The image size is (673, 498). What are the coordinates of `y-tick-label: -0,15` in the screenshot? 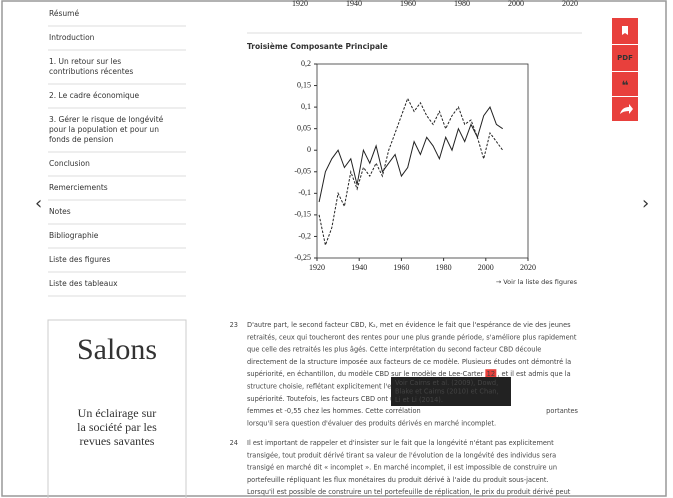 It's located at (302, 214).